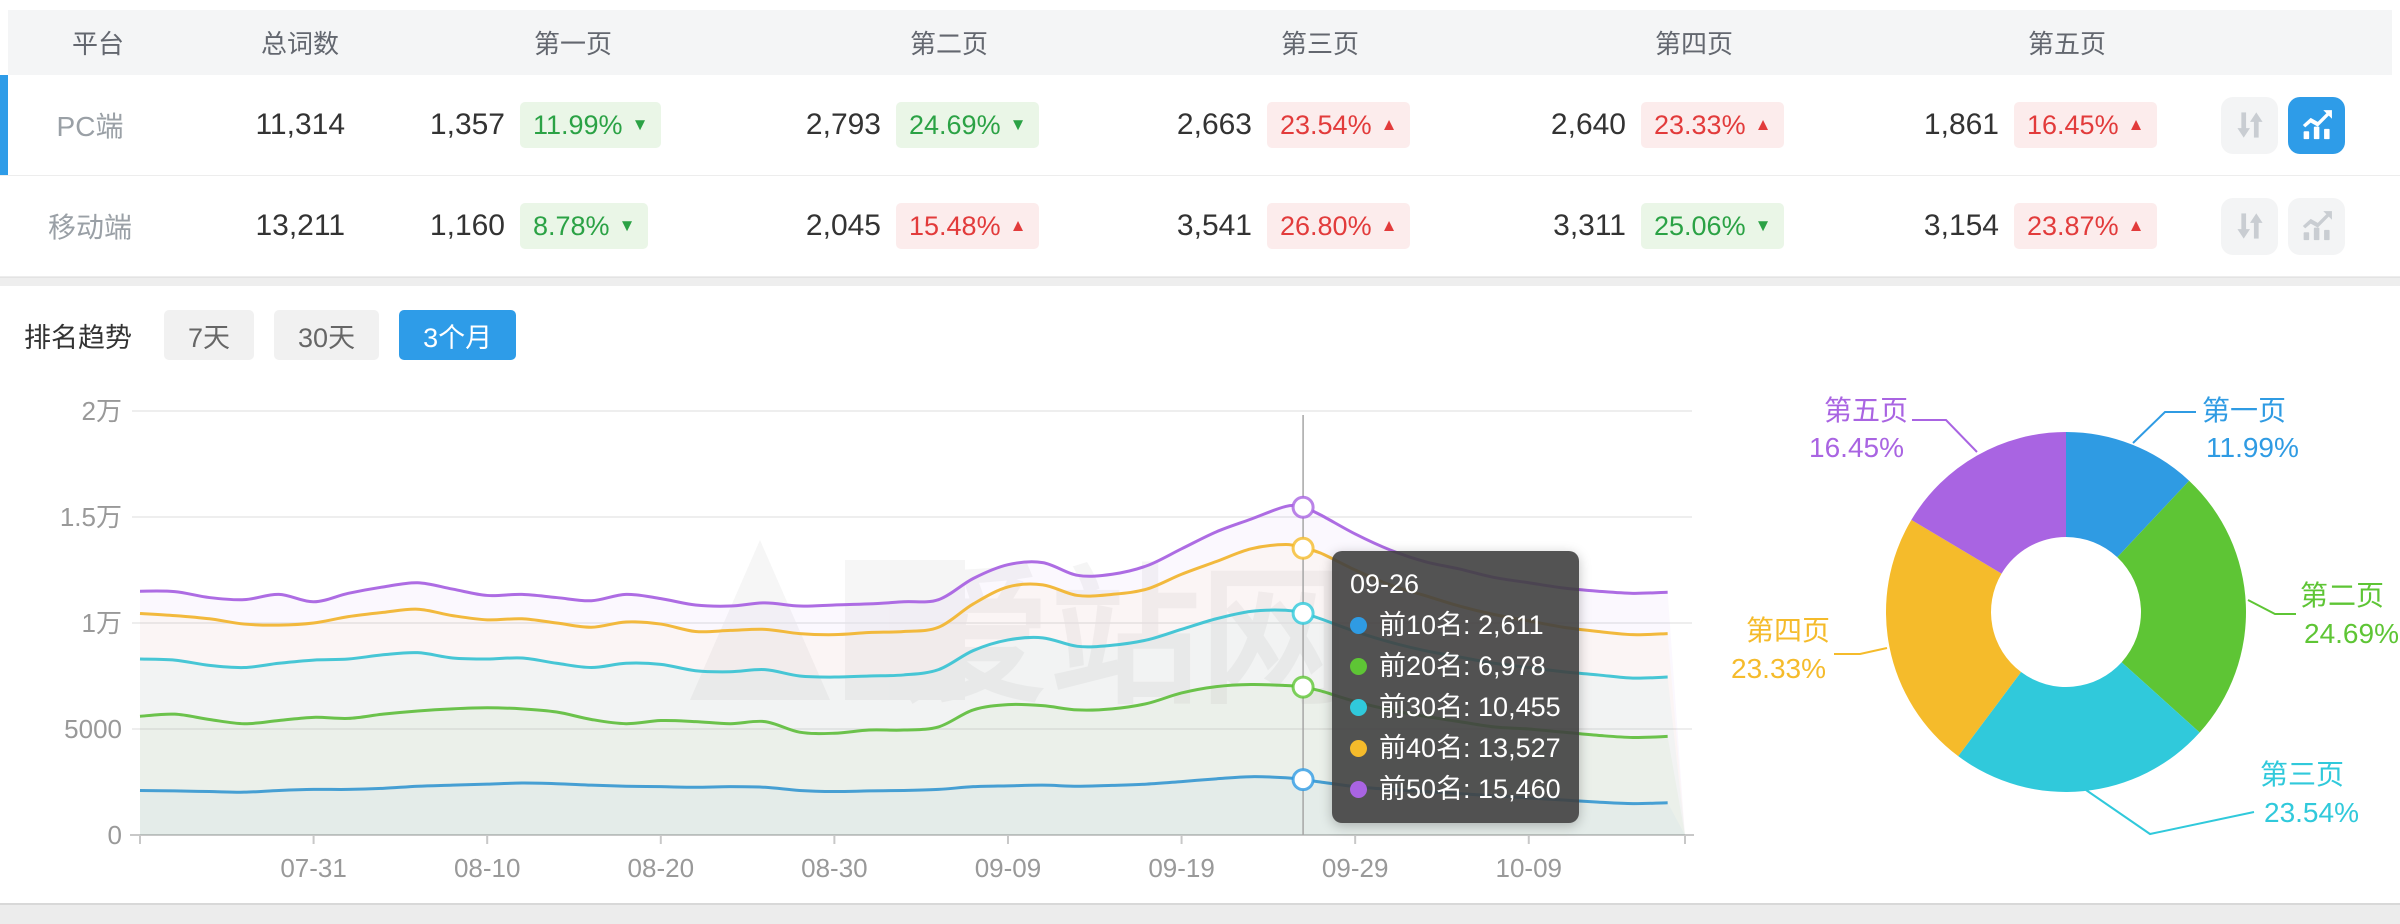 This screenshot has height=924, width=2400. What do you see at coordinates (300, 225) in the screenshot?
I see `total-words: 13,211` at bounding box center [300, 225].